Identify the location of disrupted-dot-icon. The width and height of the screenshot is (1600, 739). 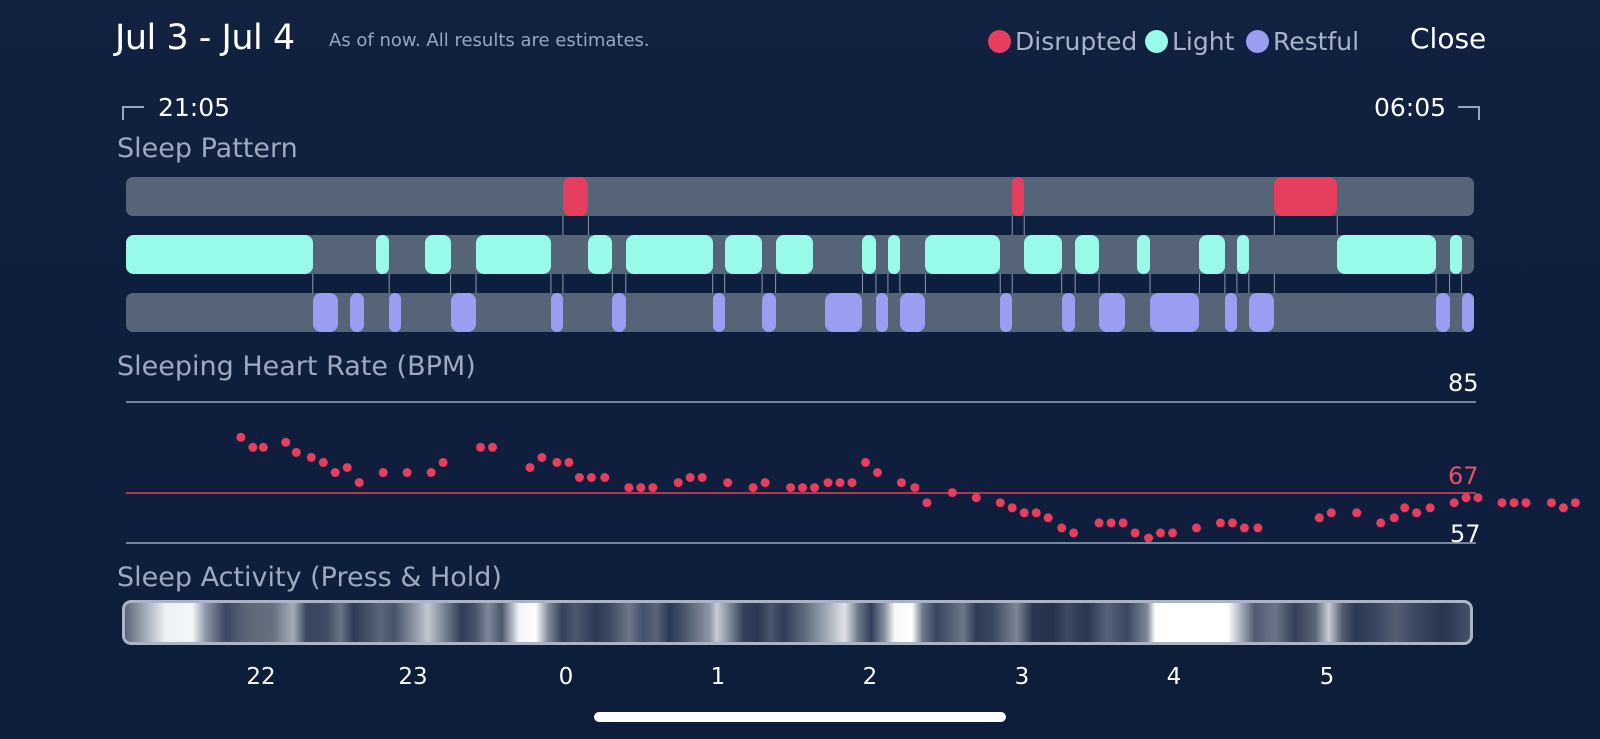
(999, 41).